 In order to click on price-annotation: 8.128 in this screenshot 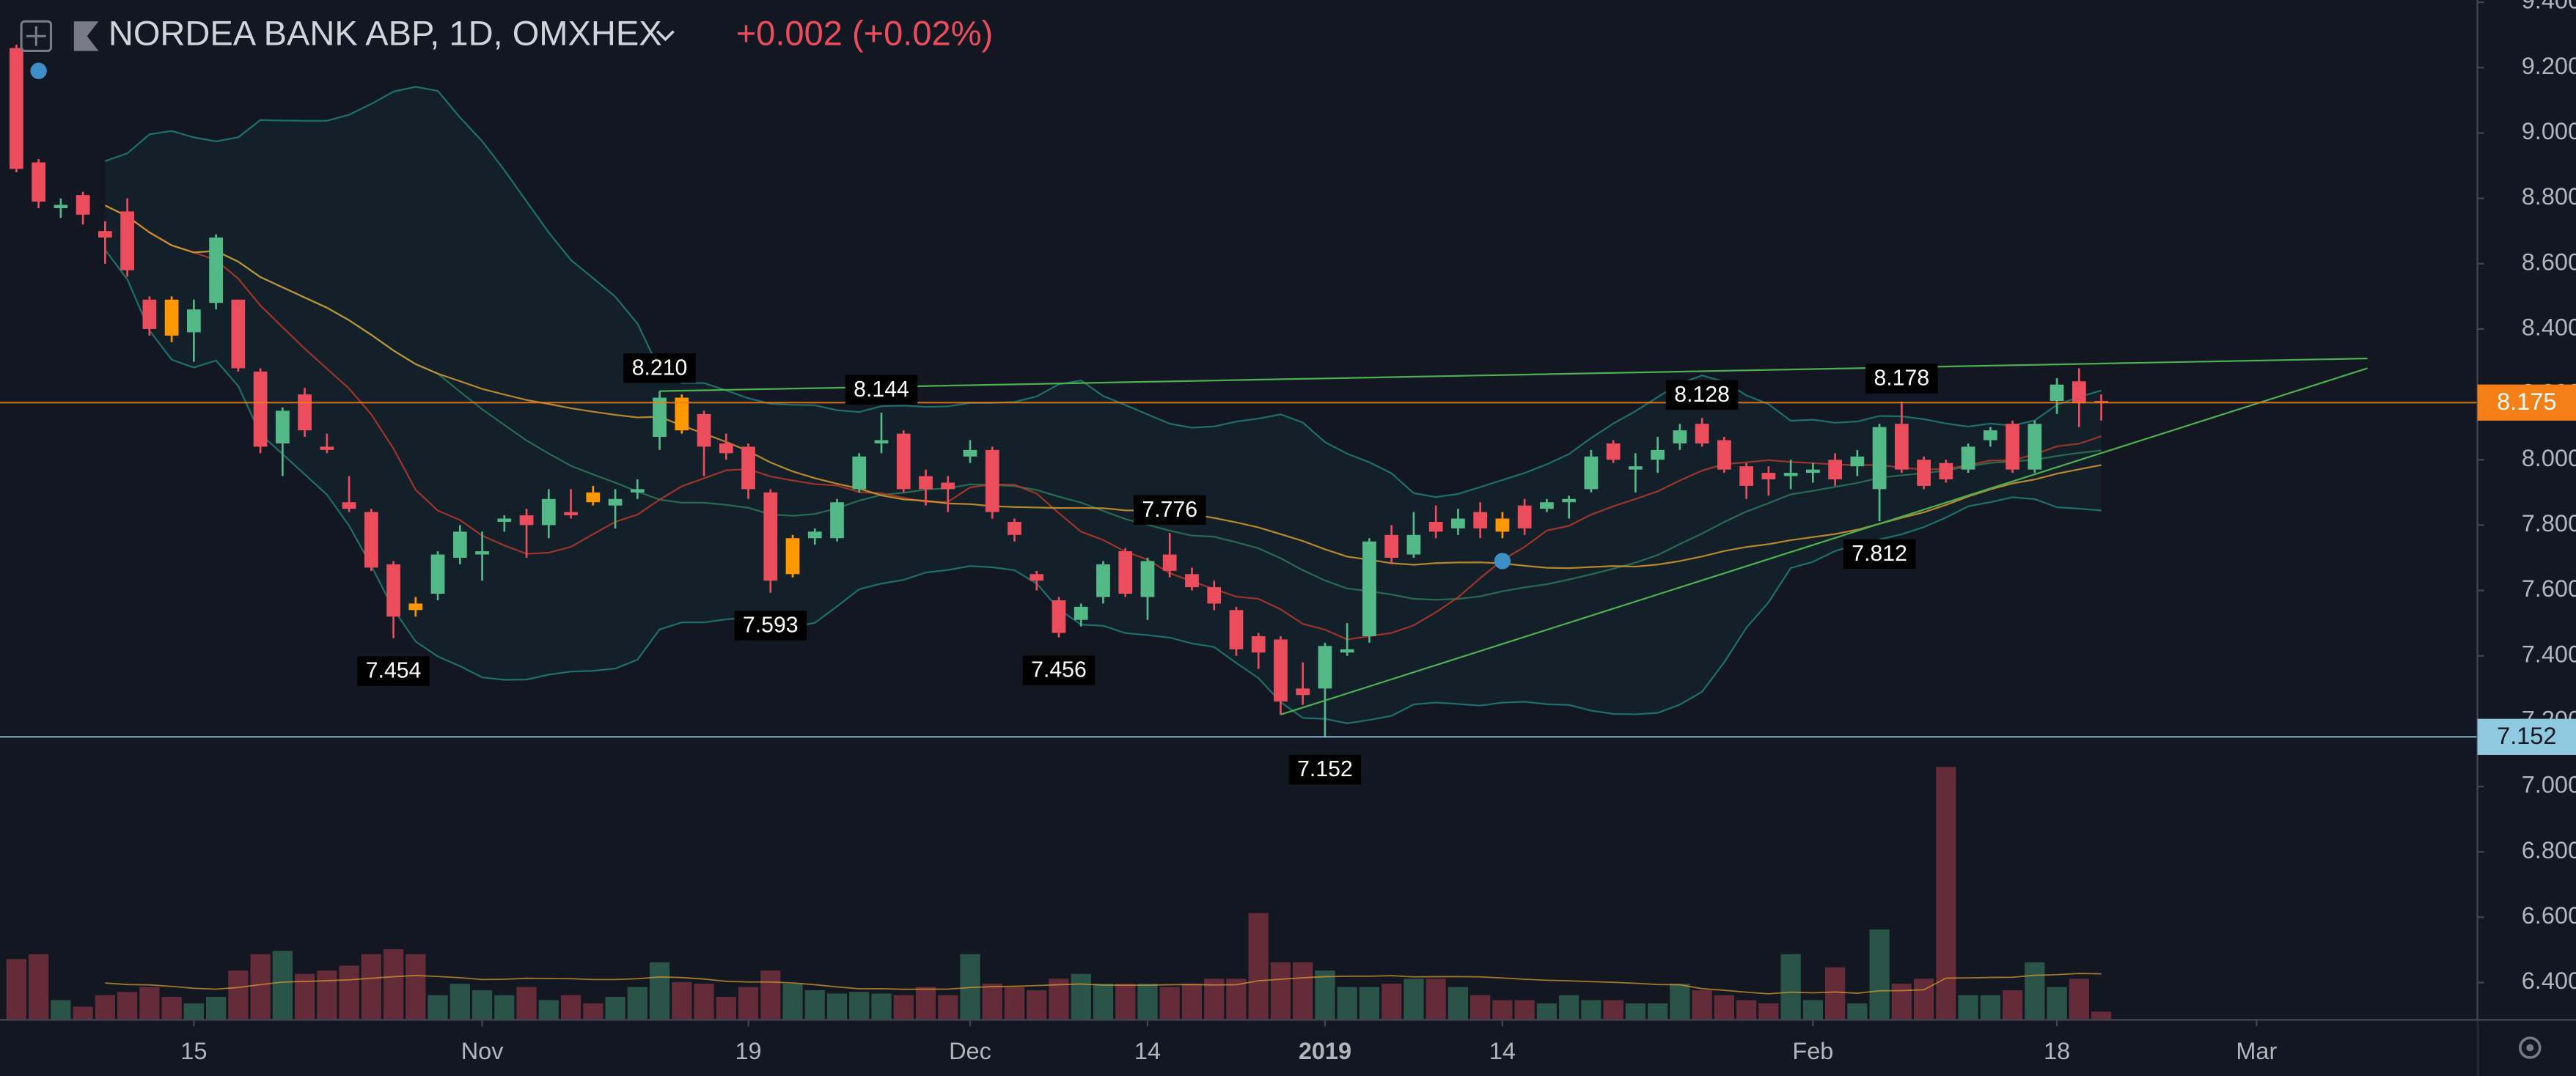, I will do `click(1702, 395)`.